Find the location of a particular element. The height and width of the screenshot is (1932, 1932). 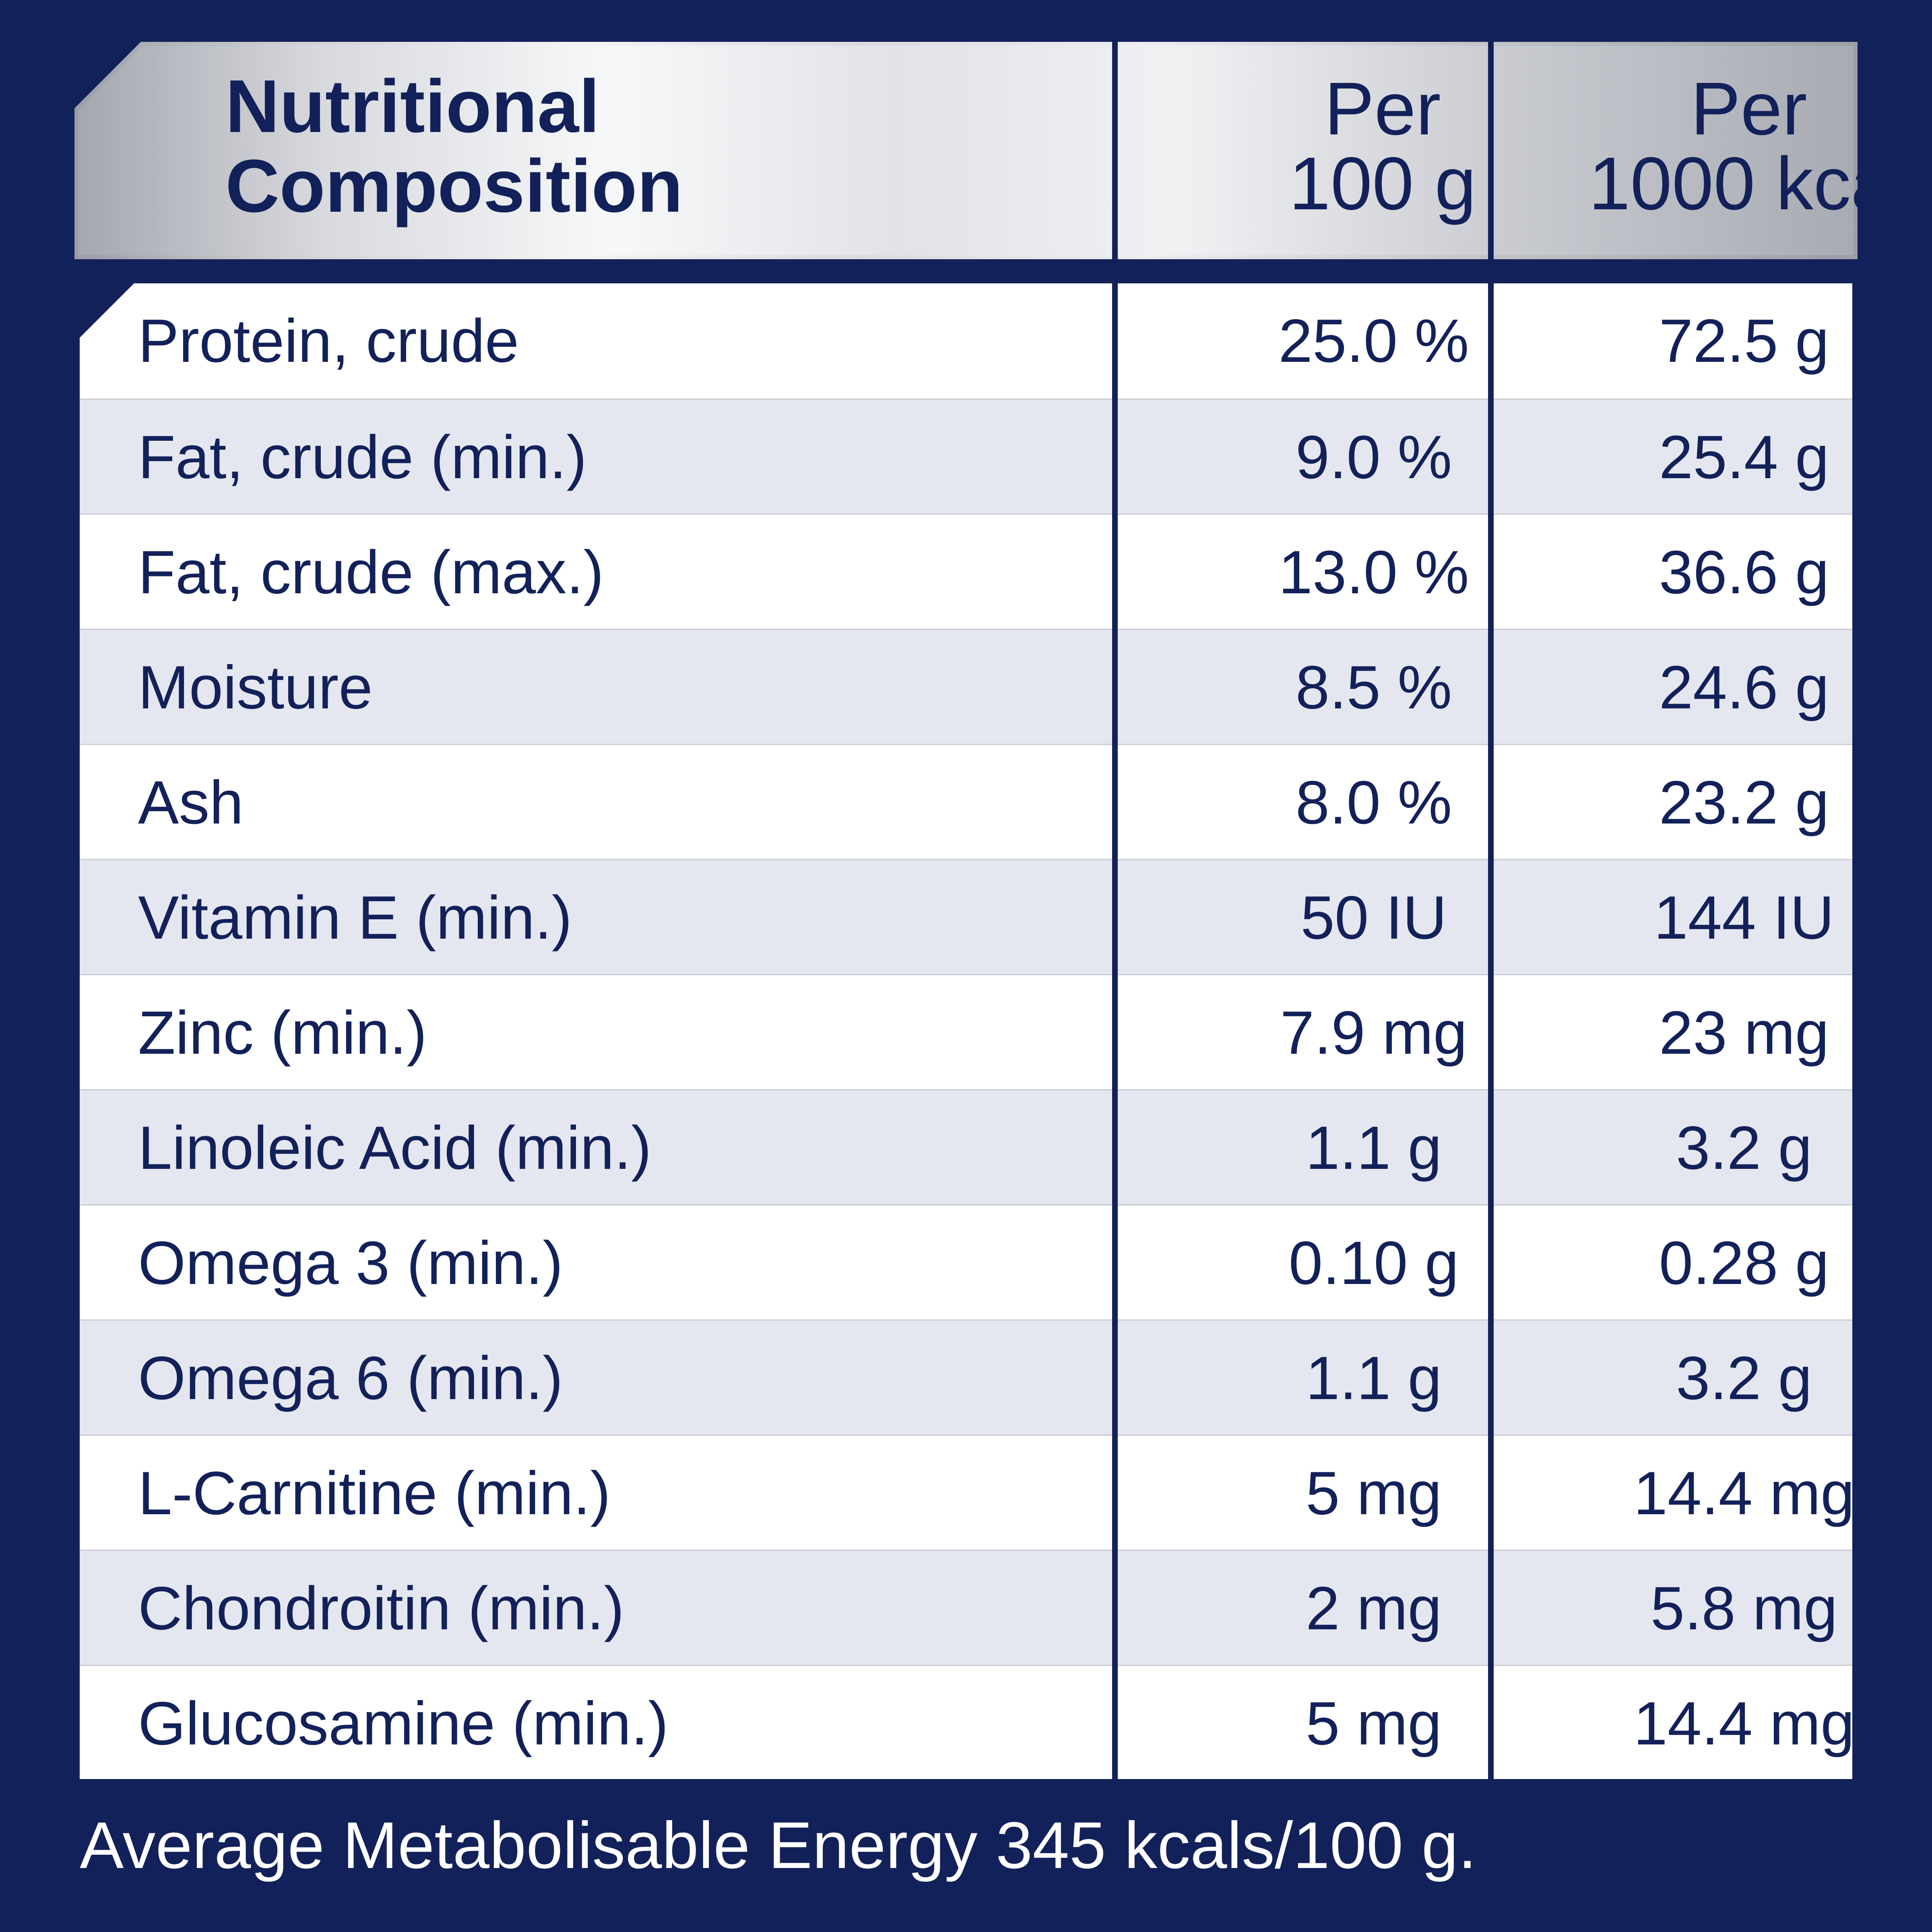

value-per-100g: 2 mg is located at coordinates (1374, 1608).